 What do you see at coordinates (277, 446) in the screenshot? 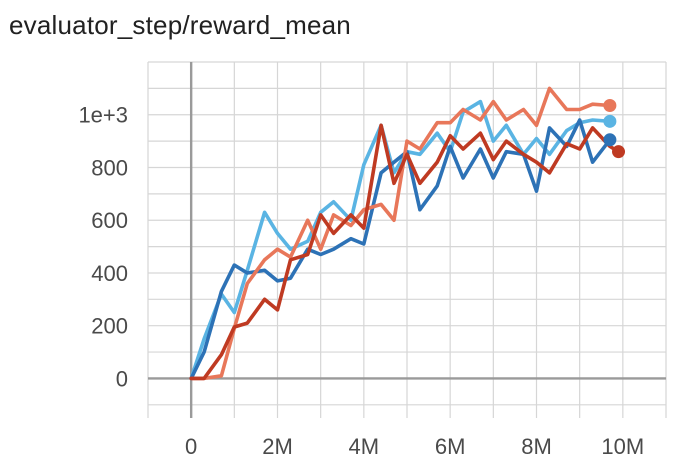
I see `x-tick-label: 2M` at bounding box center [277, 446].